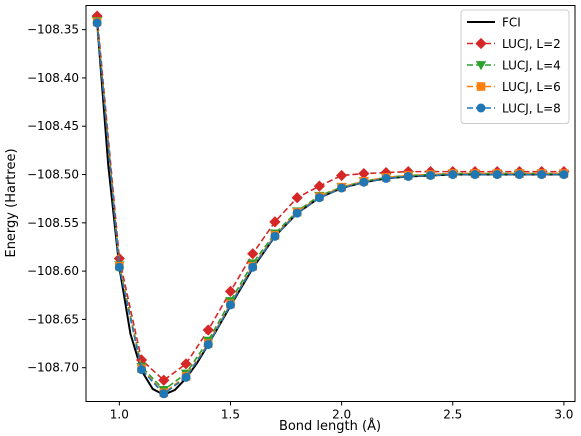 The height and width of the screenshot is (436, 581). I want to click on y-tick-label-7: −108.70, so click(53, 368).